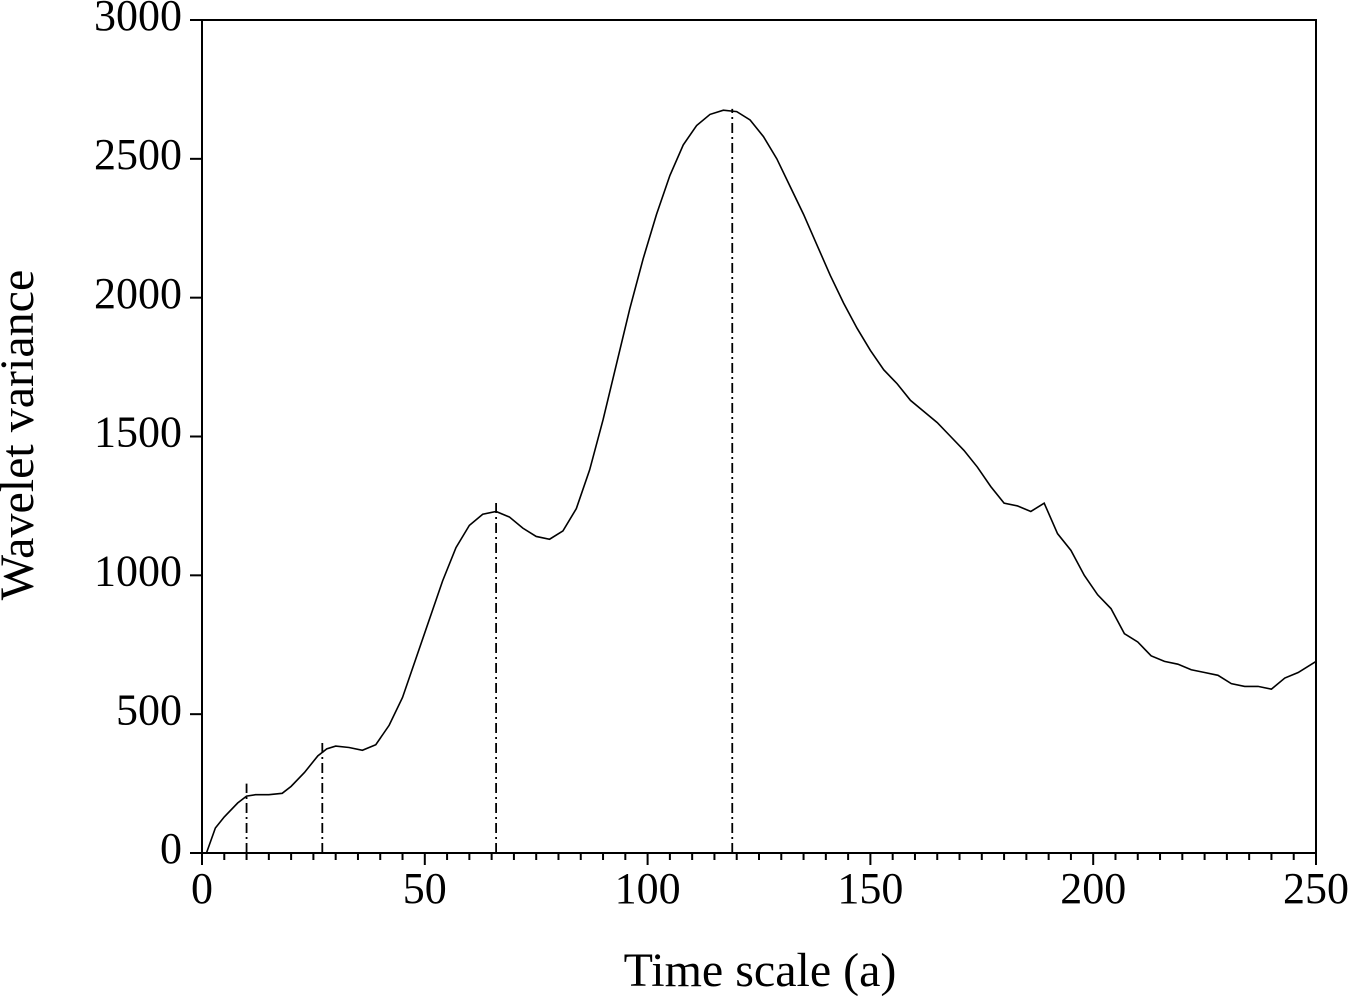 The image size is (1356, 1000). I want to click on y-tick-label: 1000, so click(138, 570).